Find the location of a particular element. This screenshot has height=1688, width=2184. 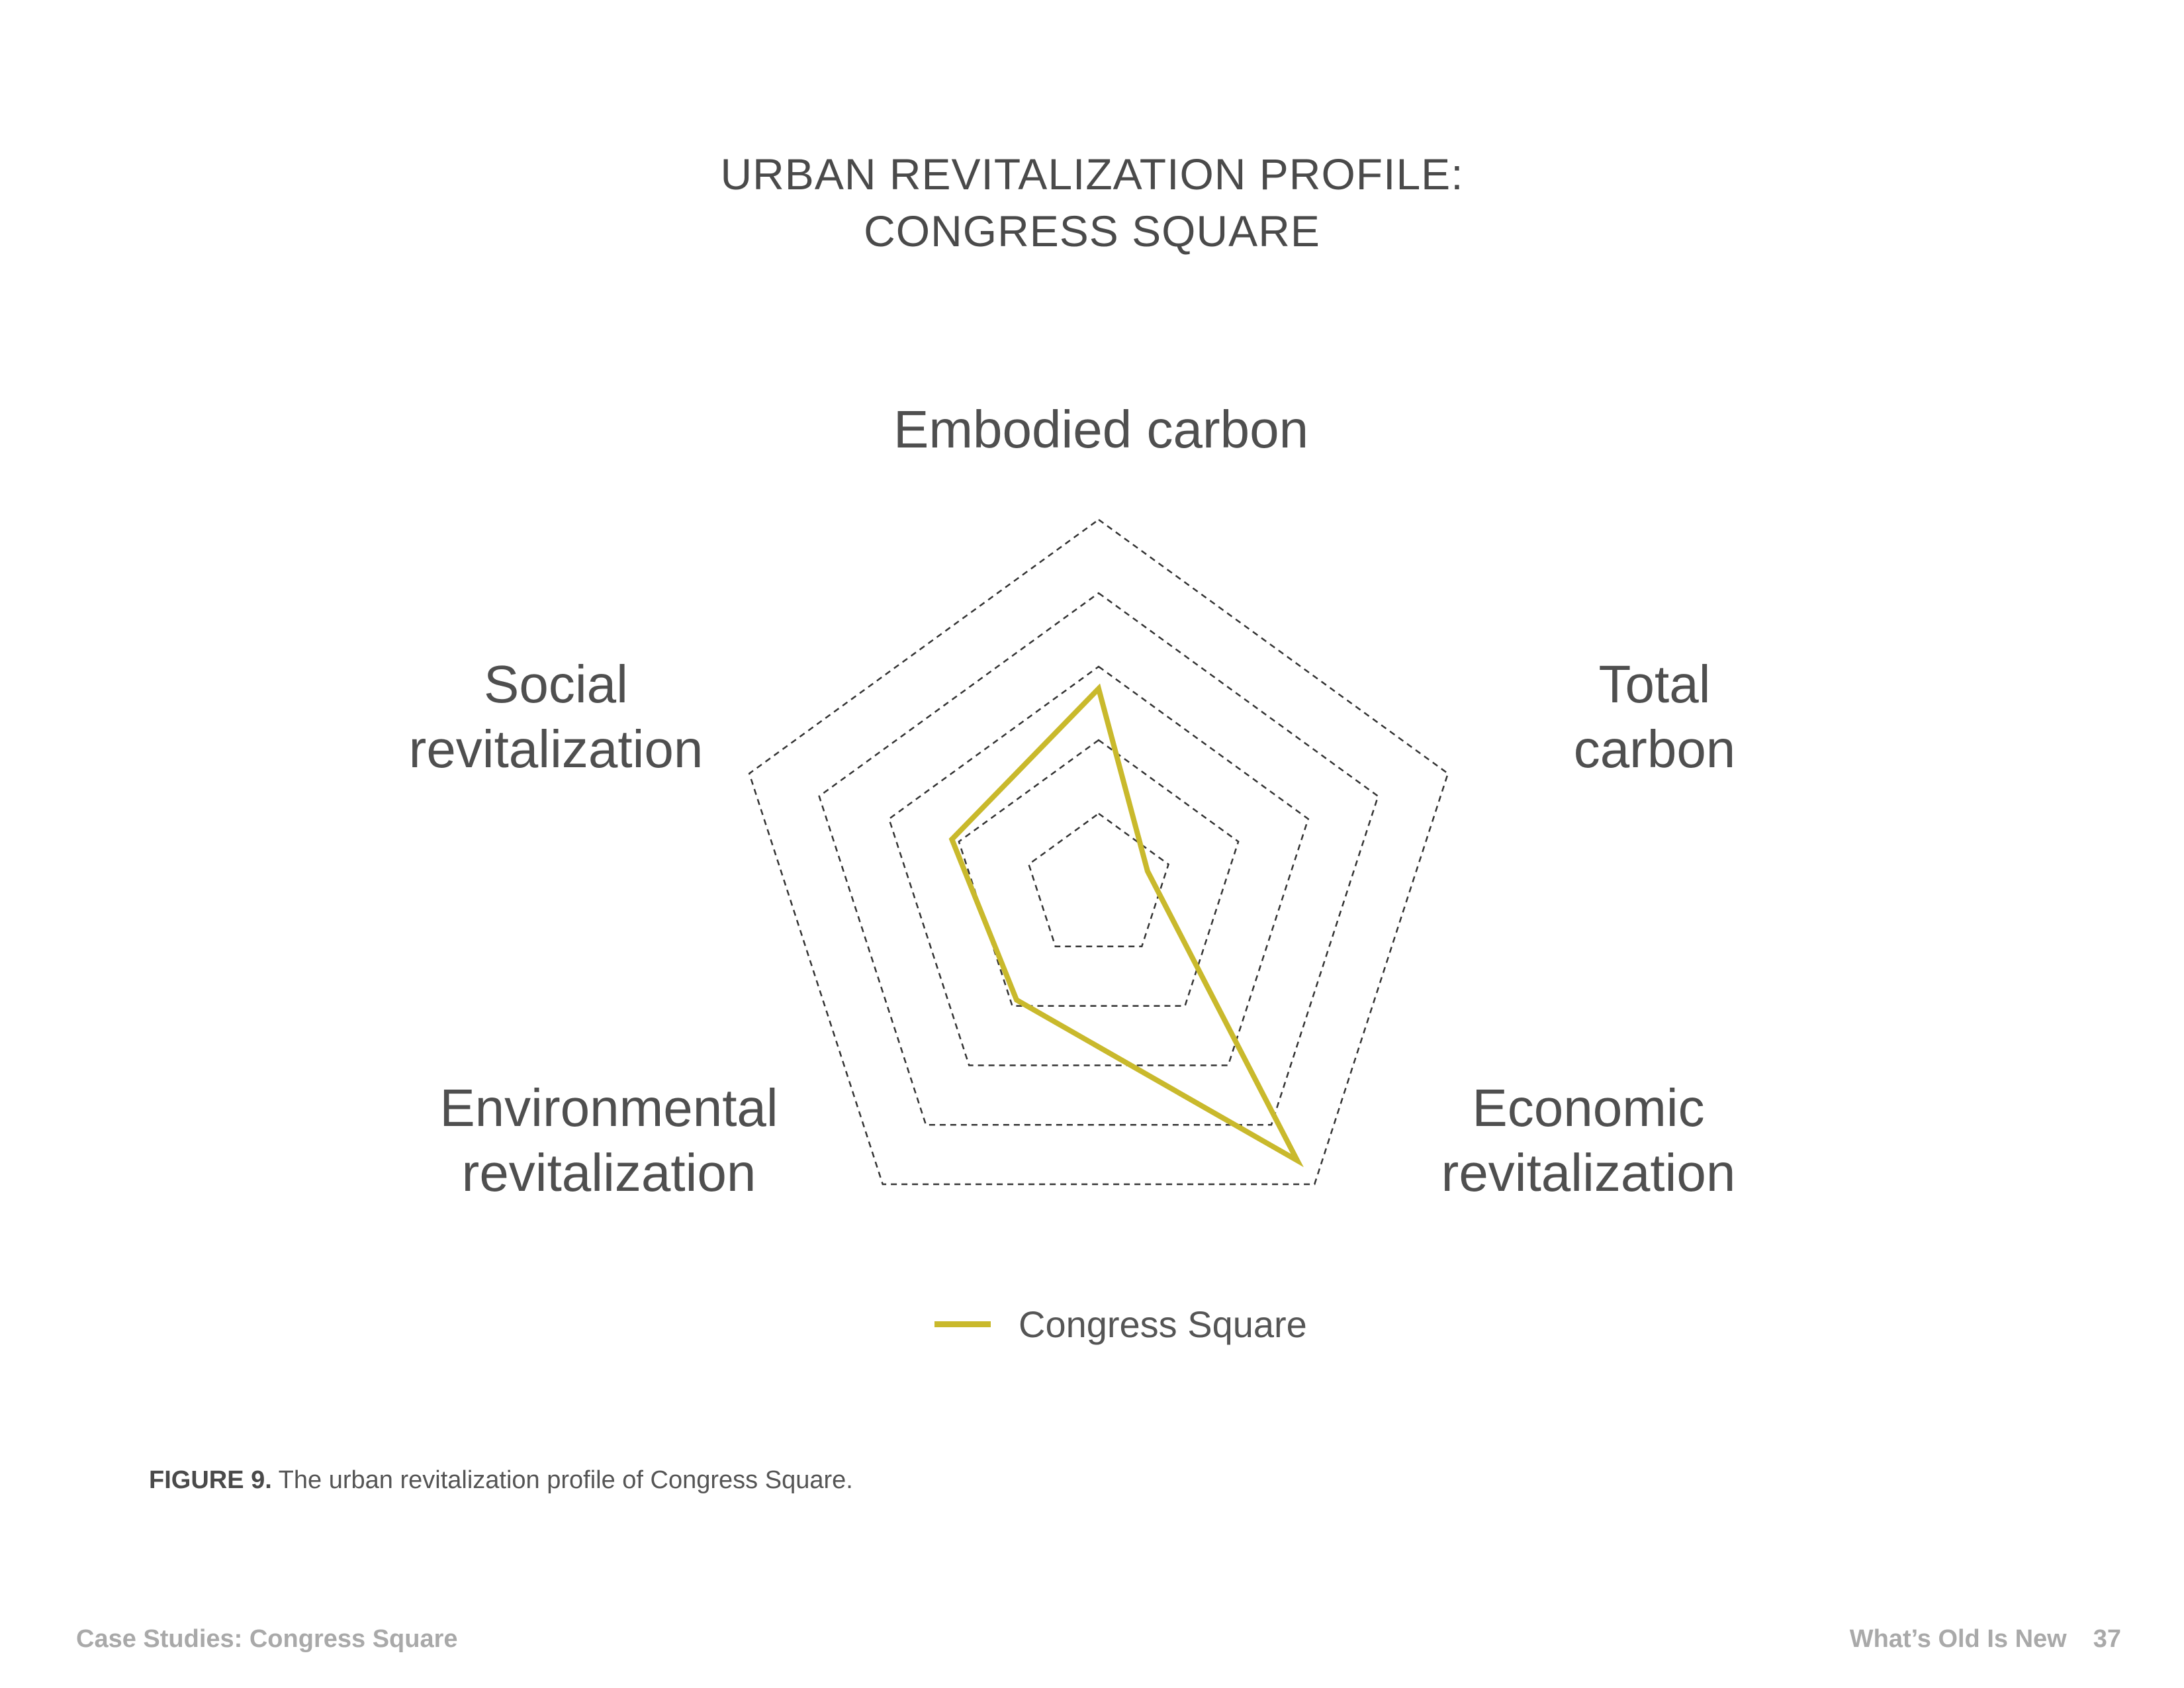

radar-series is located at coordinates (1126, 925).